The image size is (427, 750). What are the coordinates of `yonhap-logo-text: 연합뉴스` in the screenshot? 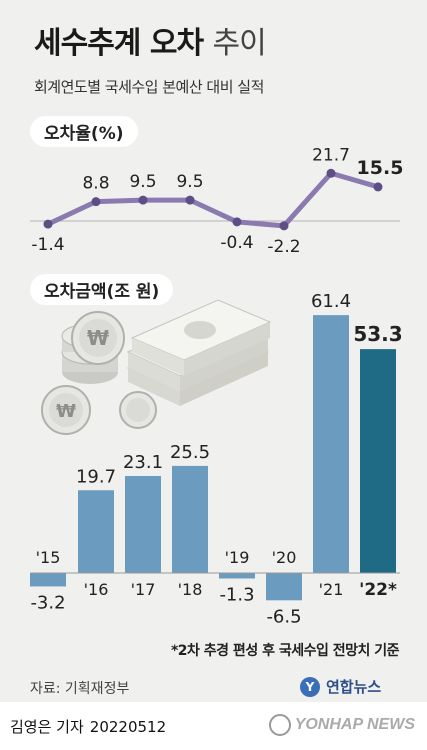 It's located at (354, 687).